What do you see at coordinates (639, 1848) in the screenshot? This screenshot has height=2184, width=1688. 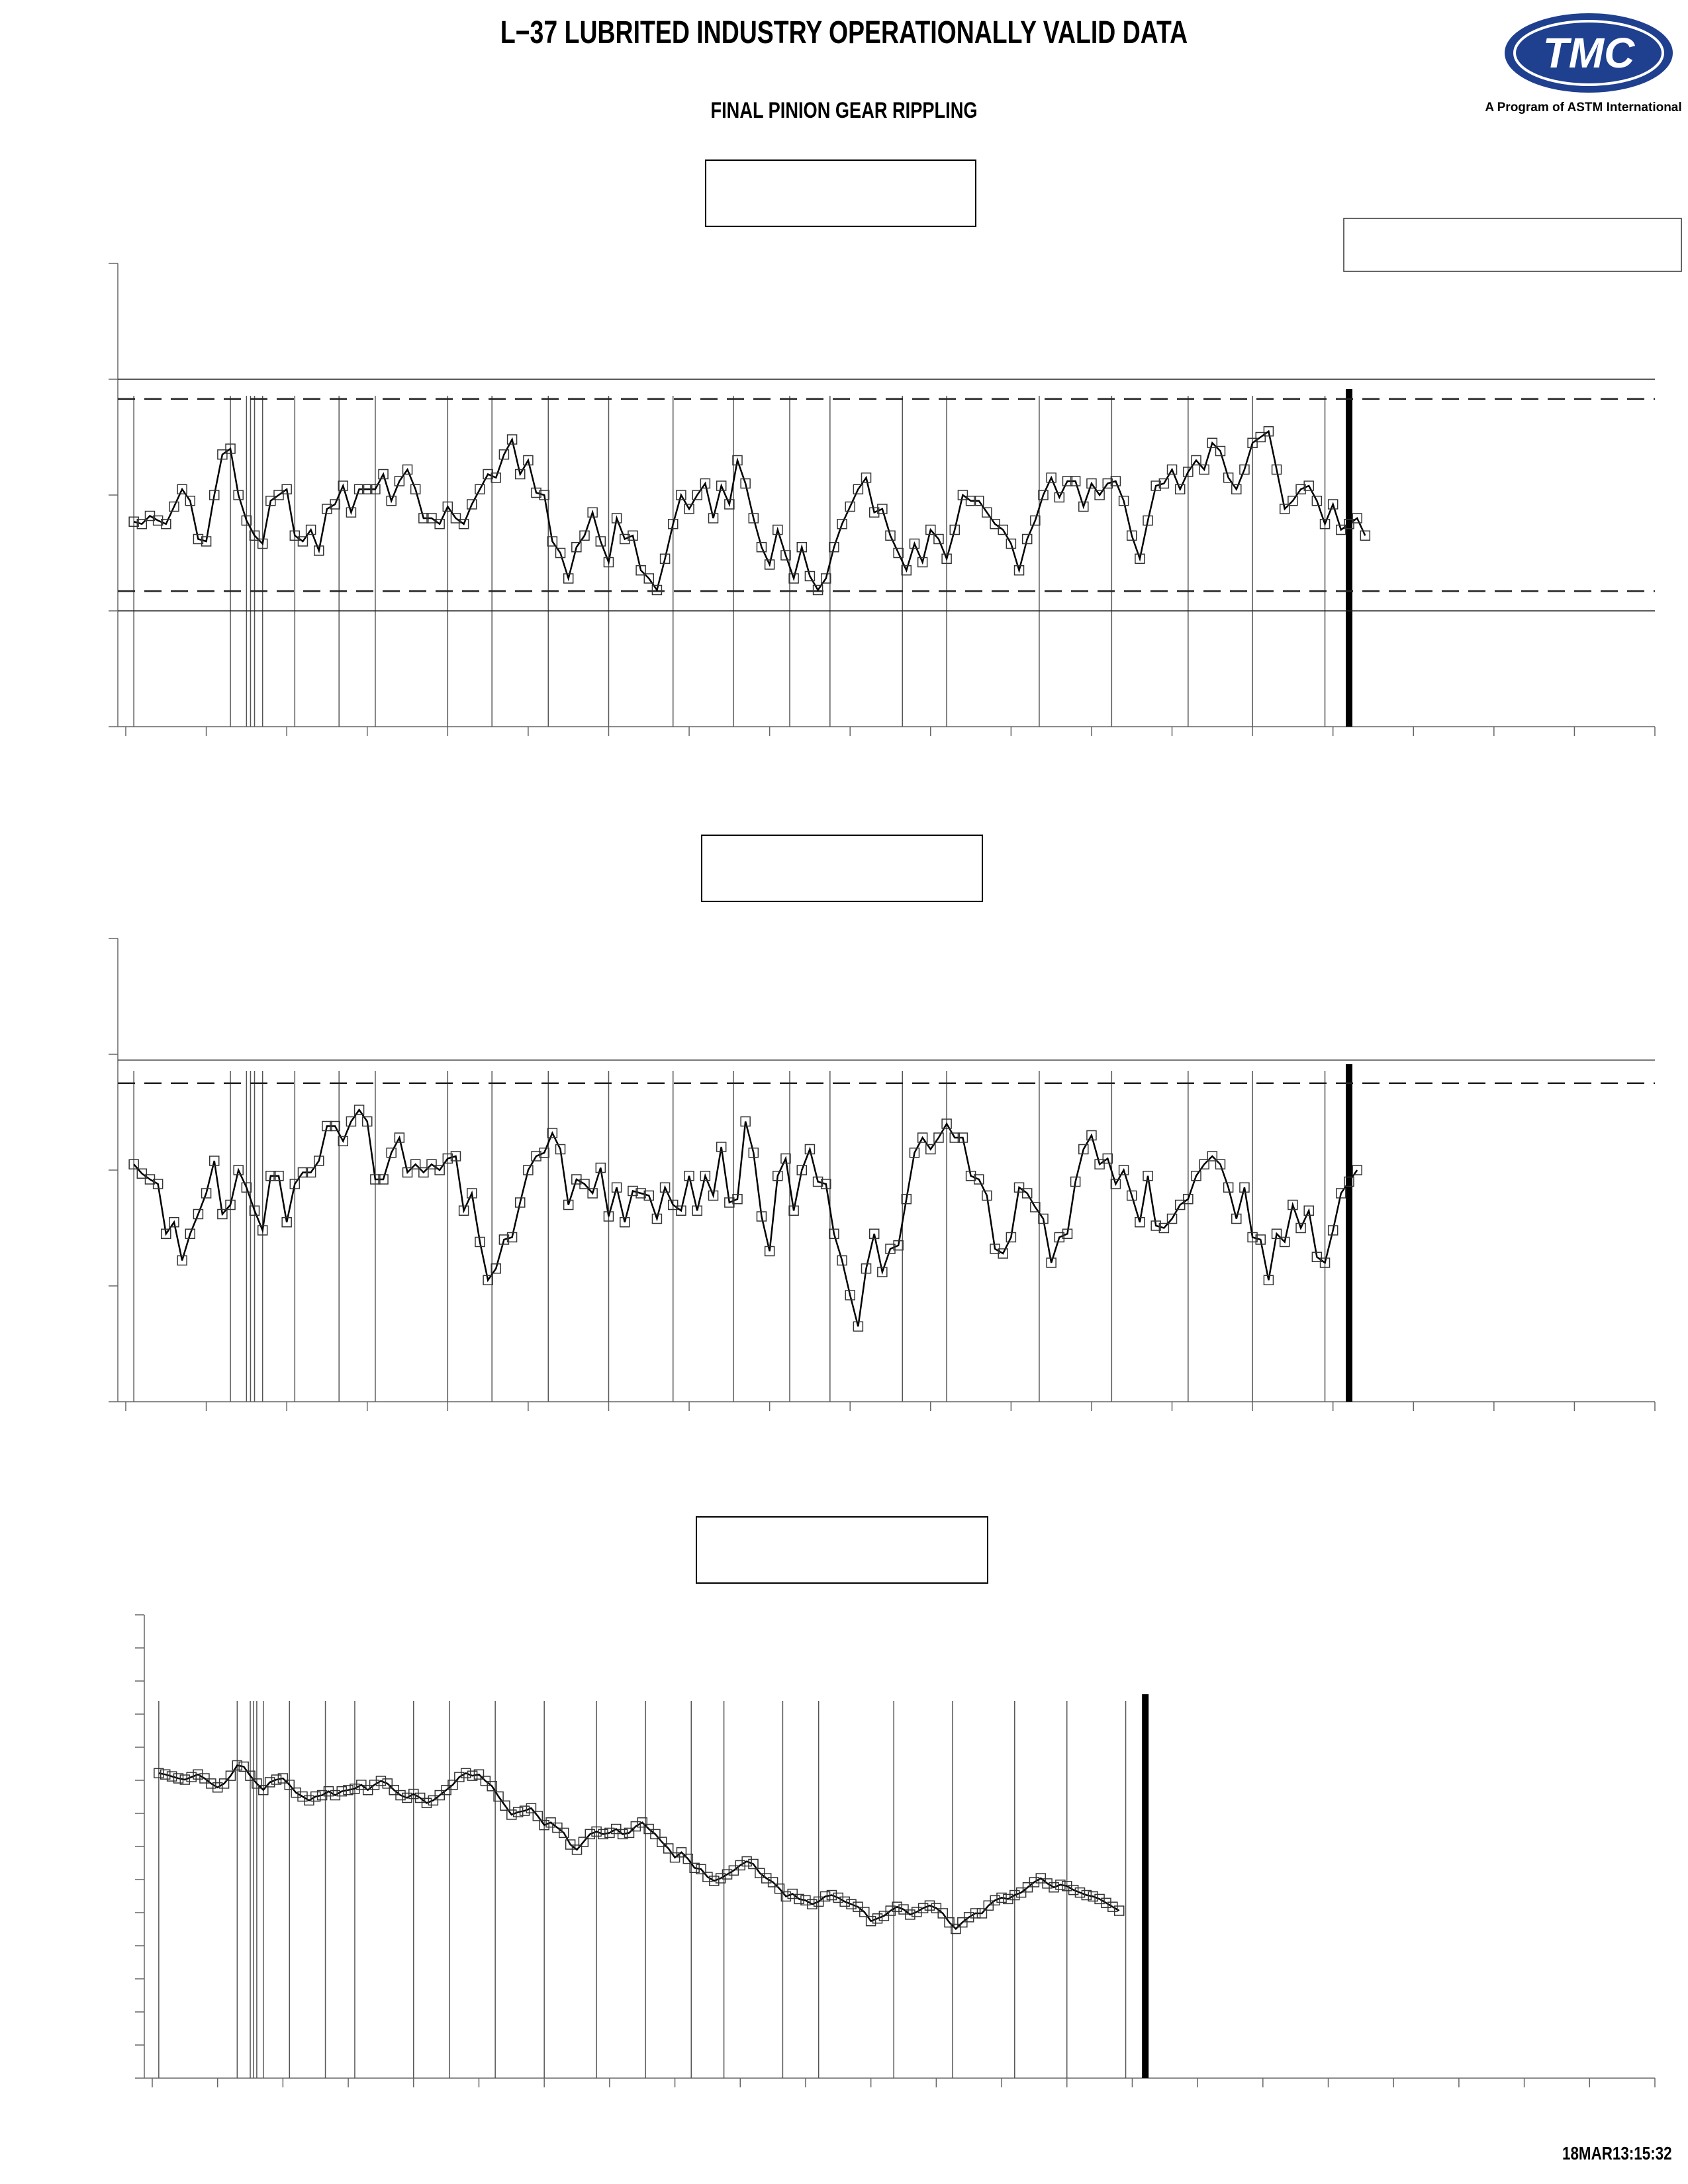 I see `series-line` at bounding box center [639, 1848].